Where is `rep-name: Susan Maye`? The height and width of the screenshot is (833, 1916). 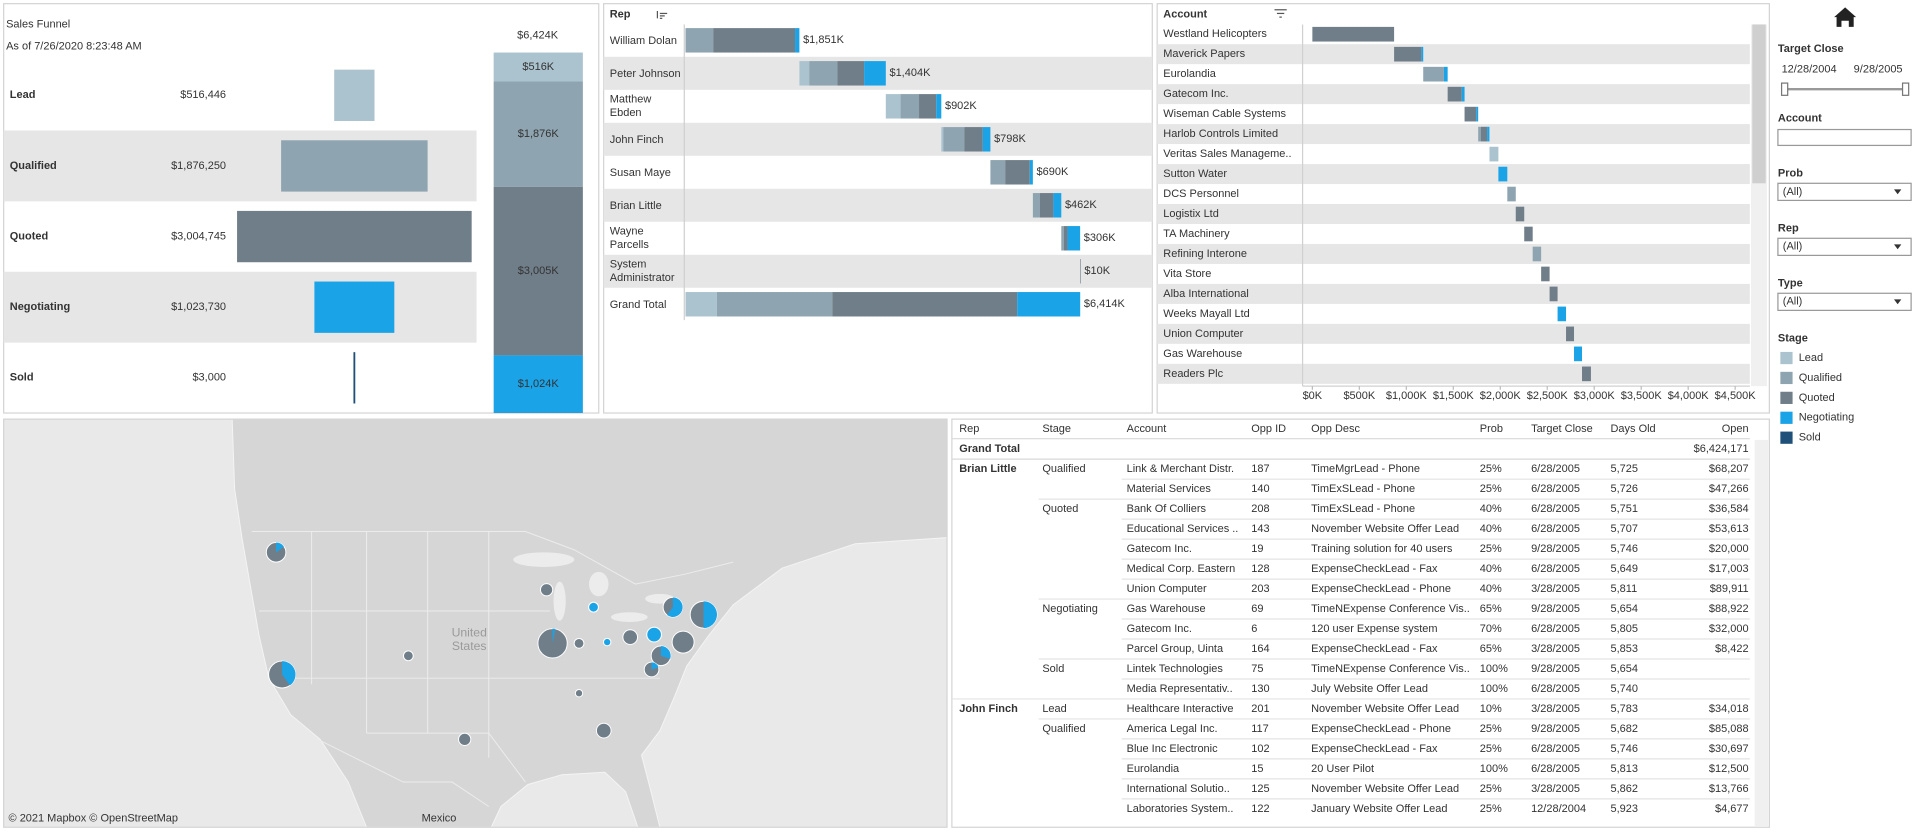
rep-name: Susan Maye is located at coordinates (640, 171).